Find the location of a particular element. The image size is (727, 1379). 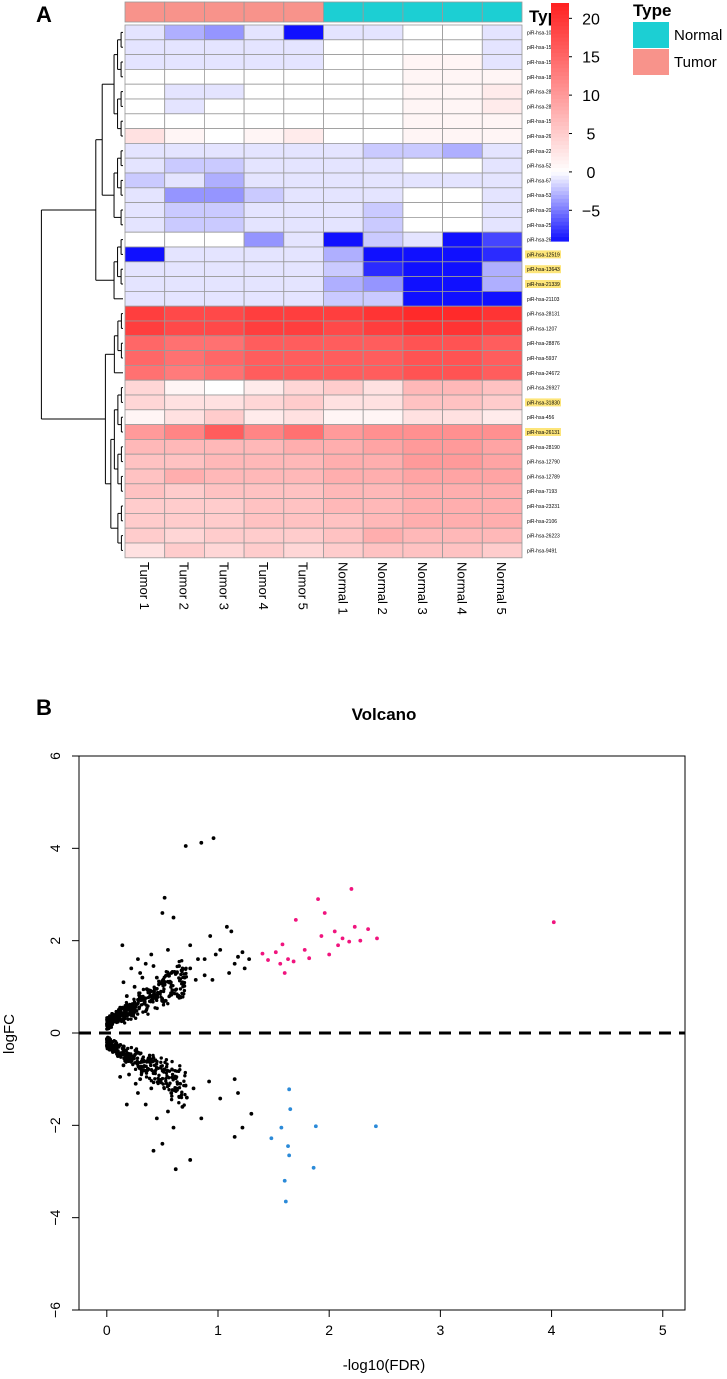

y-tick-label: 2 is located at coordinates (55, 941).